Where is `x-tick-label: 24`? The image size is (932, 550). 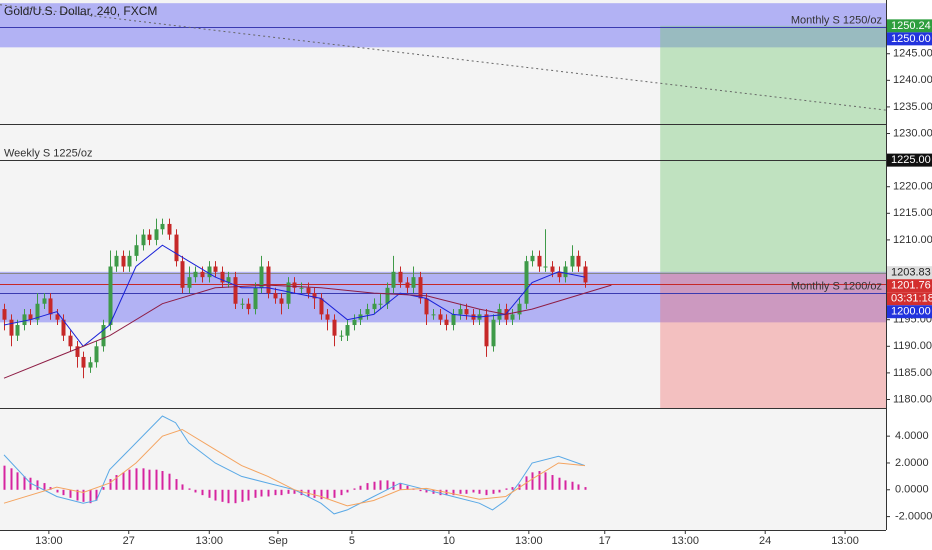
x-tick-label: 24 is located at coordinates (765, 541).